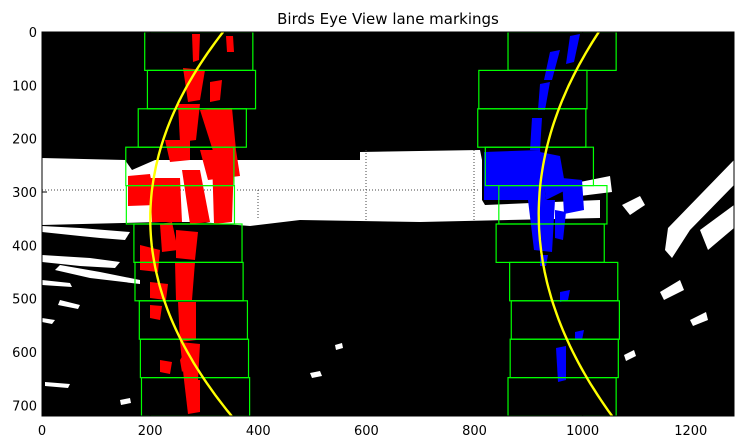 The height and width of the screenshot is (447, 741). I want to click on x-tick-label: 400, so click(258, 431).